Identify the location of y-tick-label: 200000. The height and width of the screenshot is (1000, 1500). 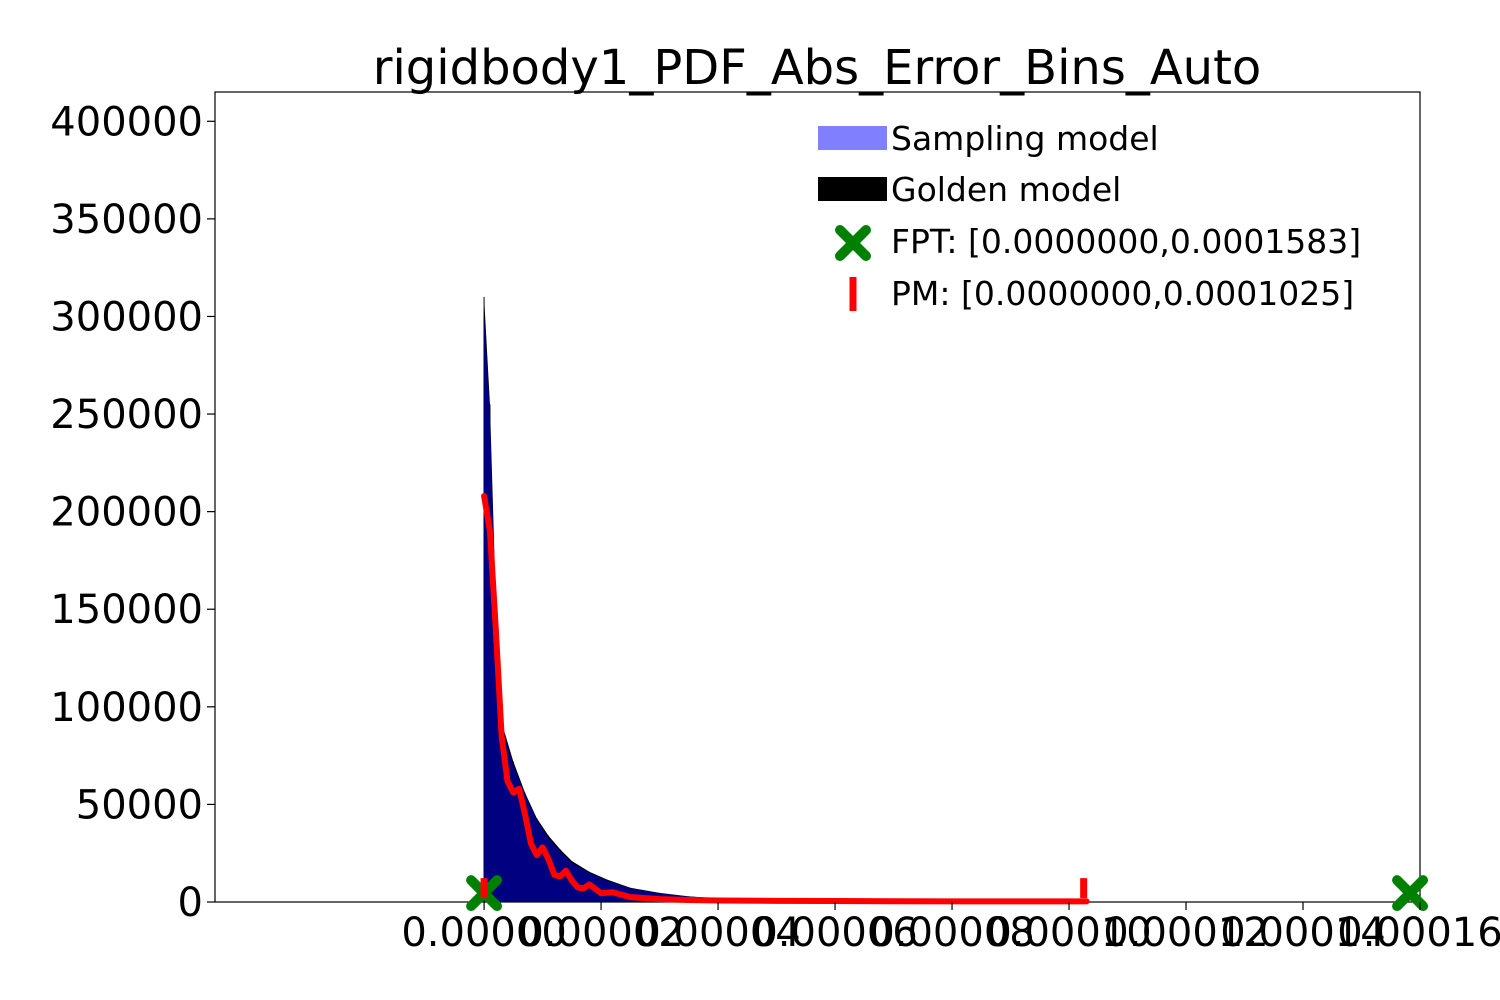
(126, 513).